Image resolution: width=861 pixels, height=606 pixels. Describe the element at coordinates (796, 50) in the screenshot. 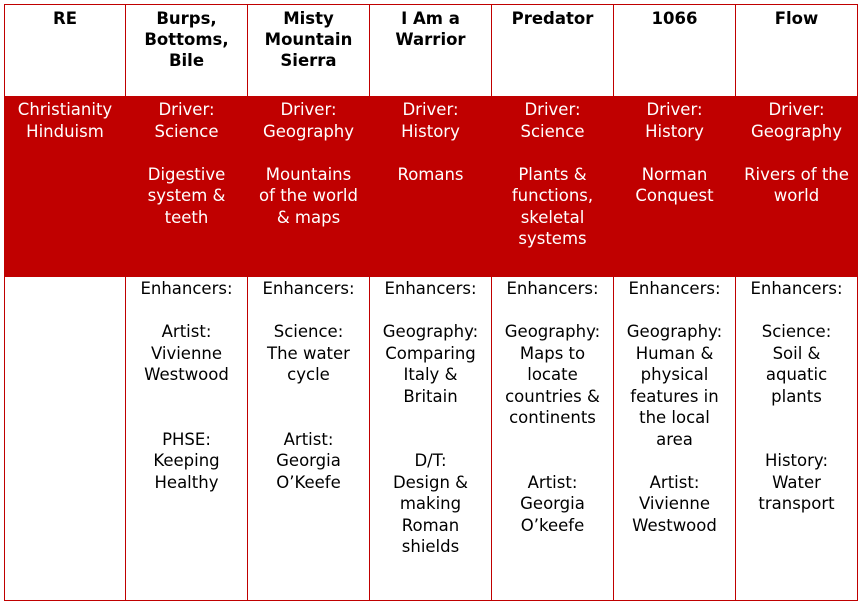

I see `header-flow: Flow` at that location.